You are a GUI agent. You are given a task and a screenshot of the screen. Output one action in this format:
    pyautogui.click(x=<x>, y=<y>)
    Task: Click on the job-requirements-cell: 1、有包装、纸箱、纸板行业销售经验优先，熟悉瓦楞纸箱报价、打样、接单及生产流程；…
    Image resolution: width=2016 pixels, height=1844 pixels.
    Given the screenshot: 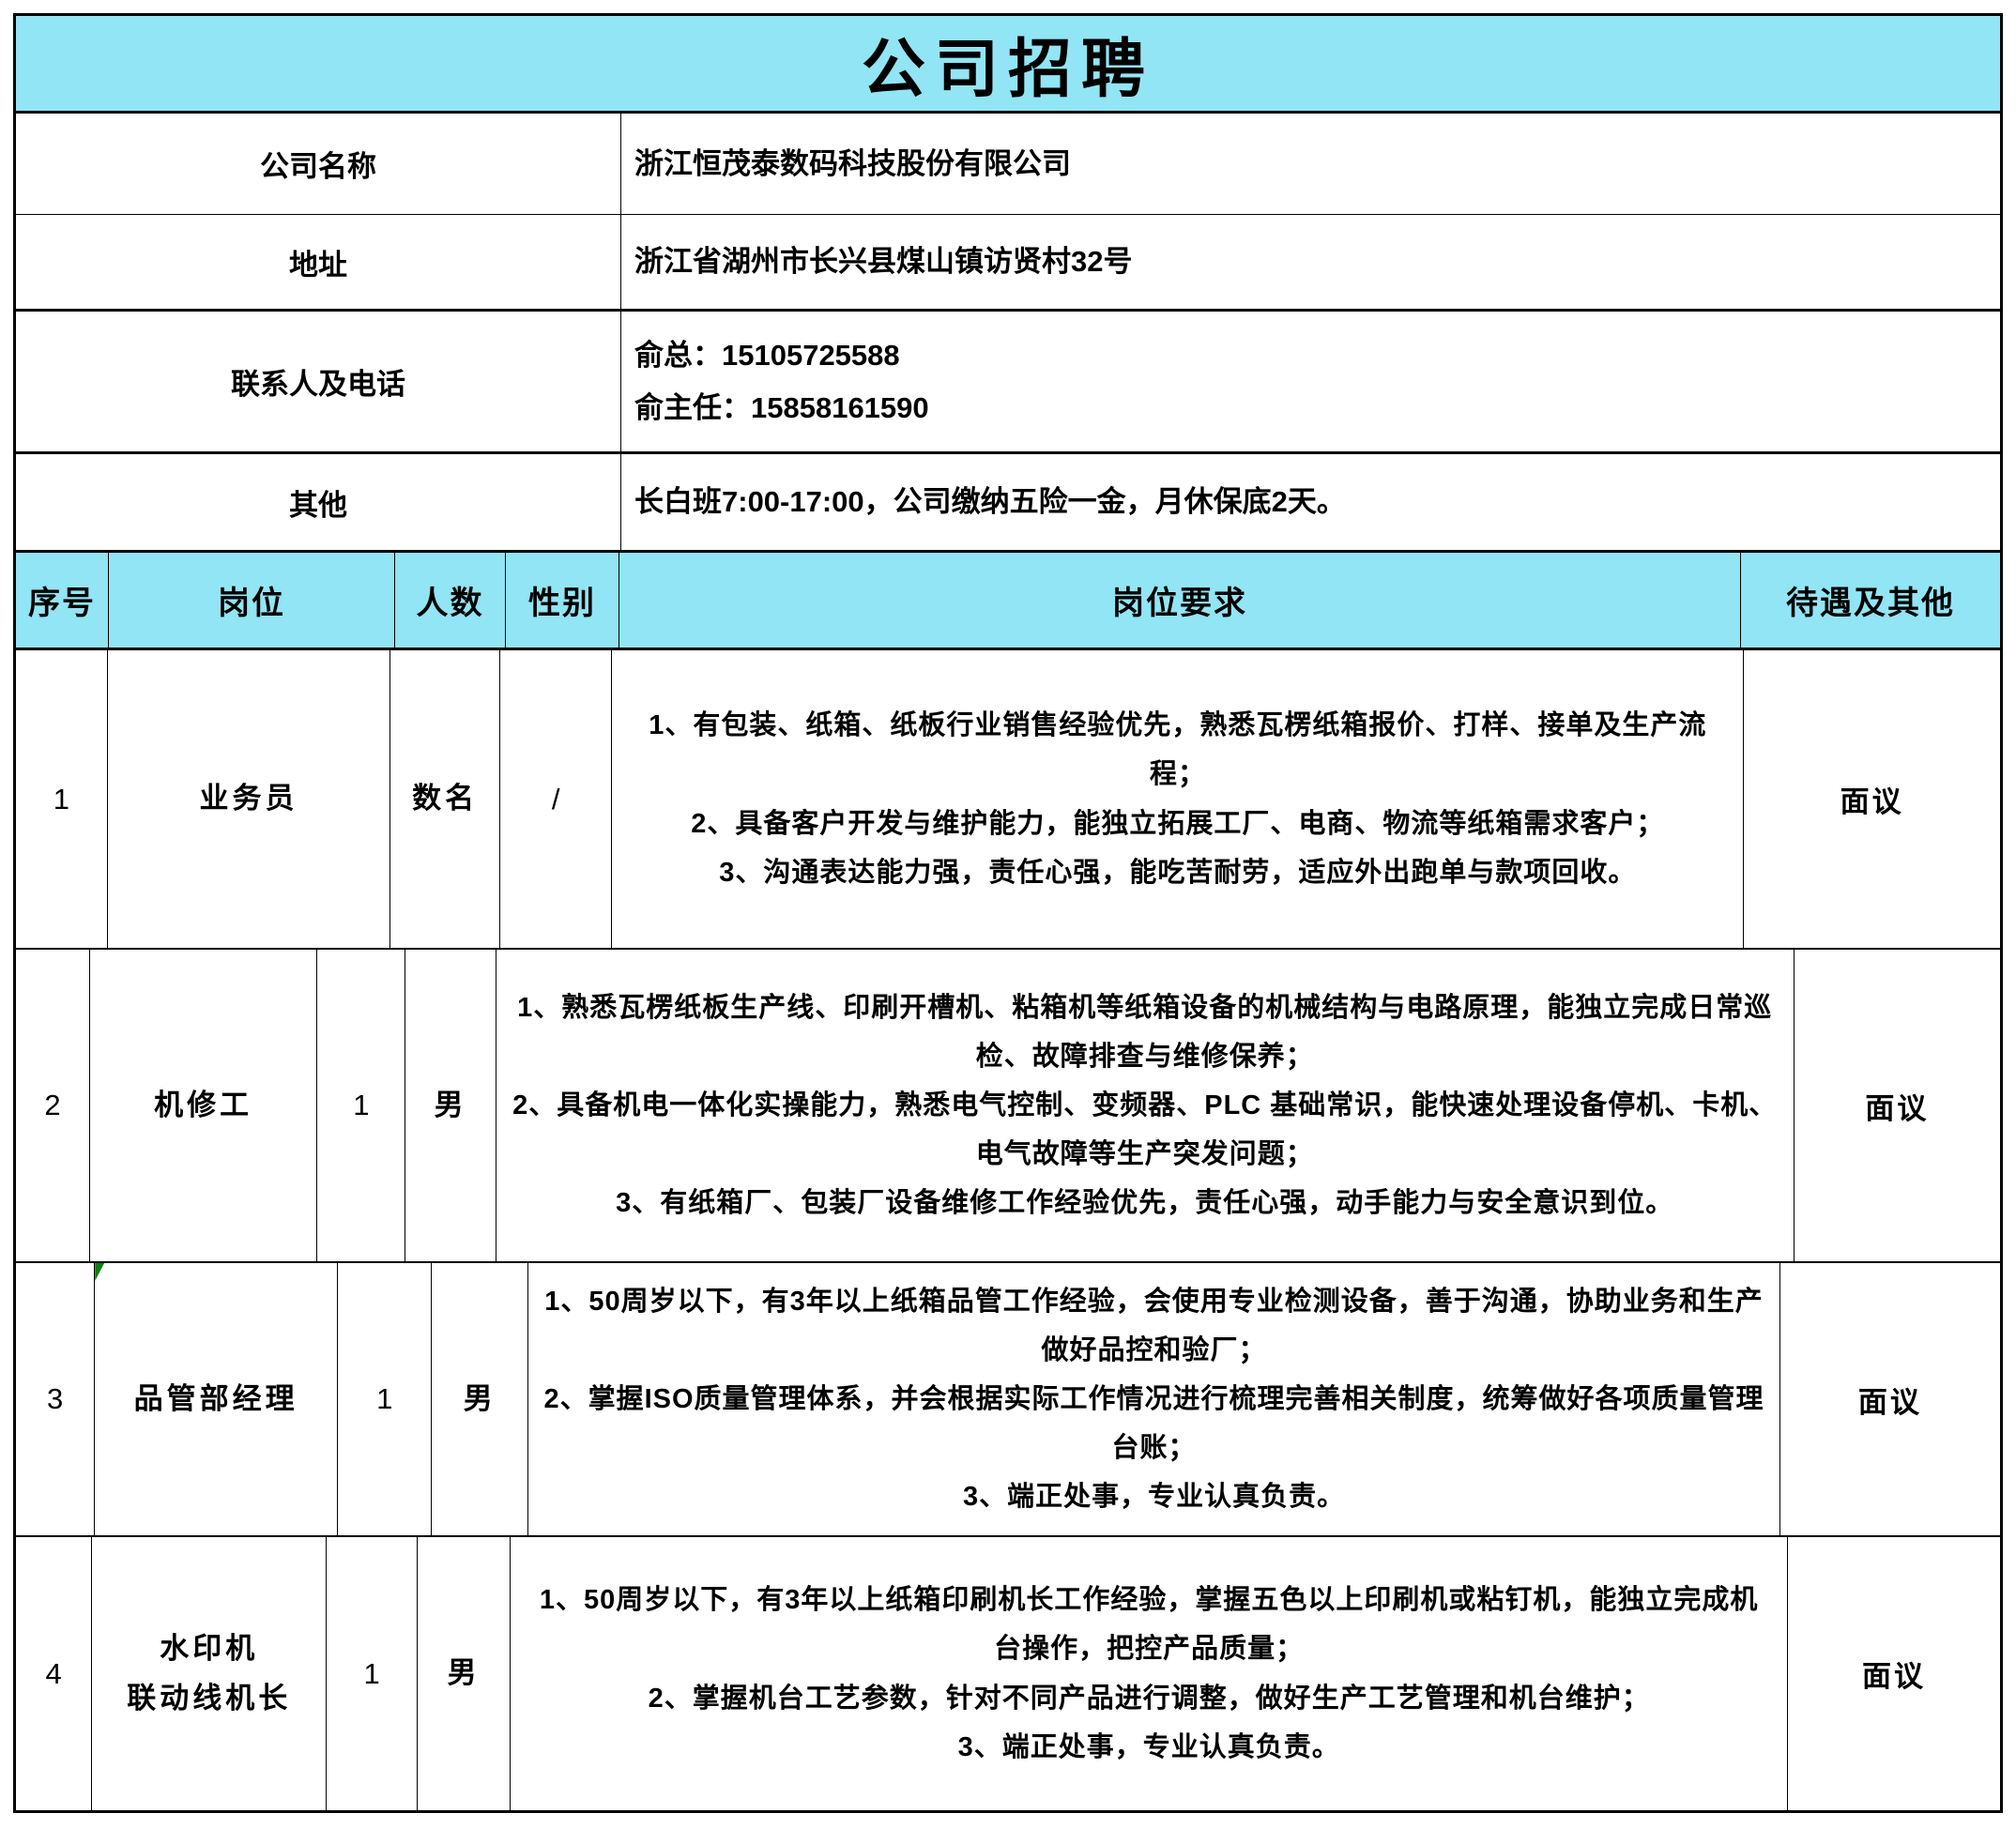 What is the action you would take?
    pyautogui.click(x=1177, y=799)
    